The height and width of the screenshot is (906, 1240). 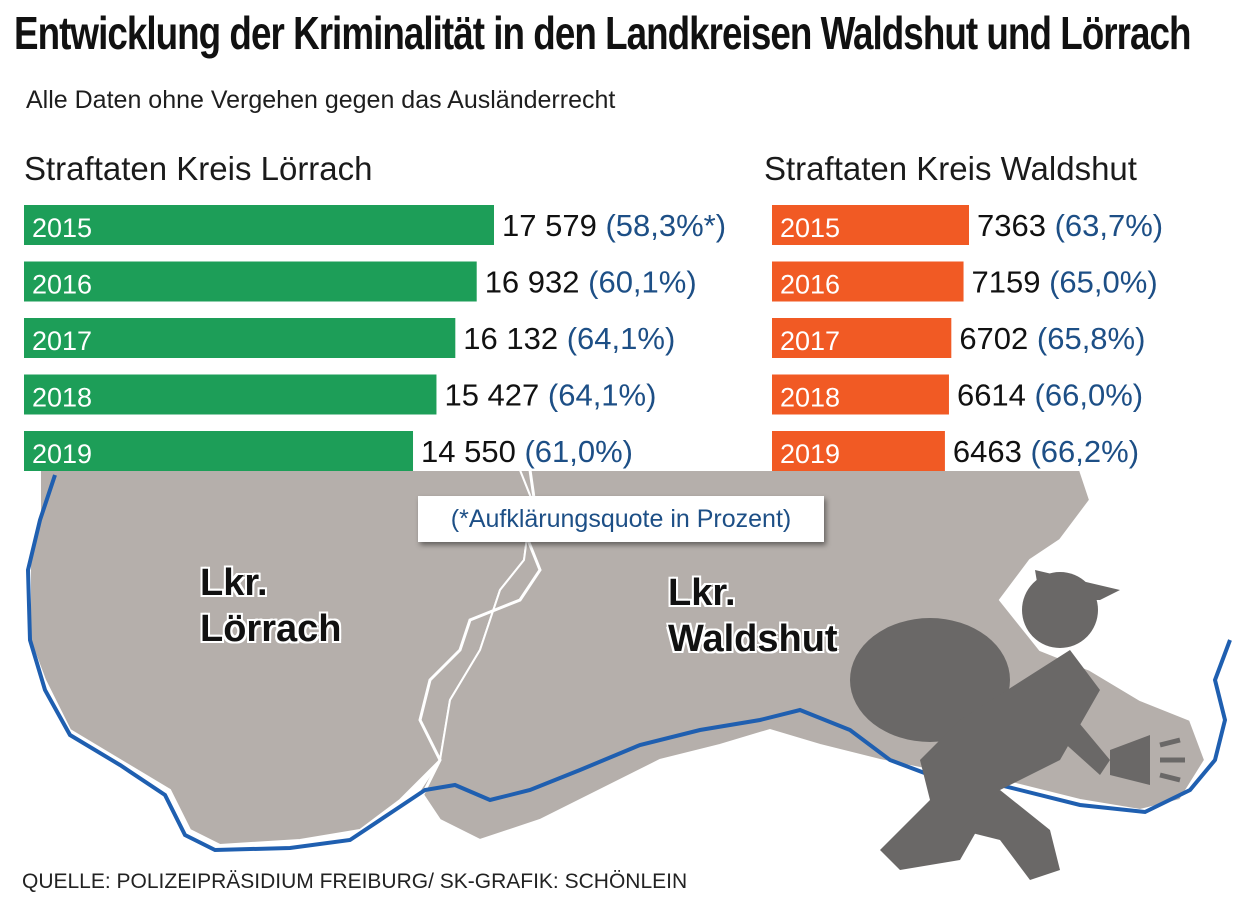 I want to click on loerrach-rate-2016: (60,1%), so click(x=642, y=282).